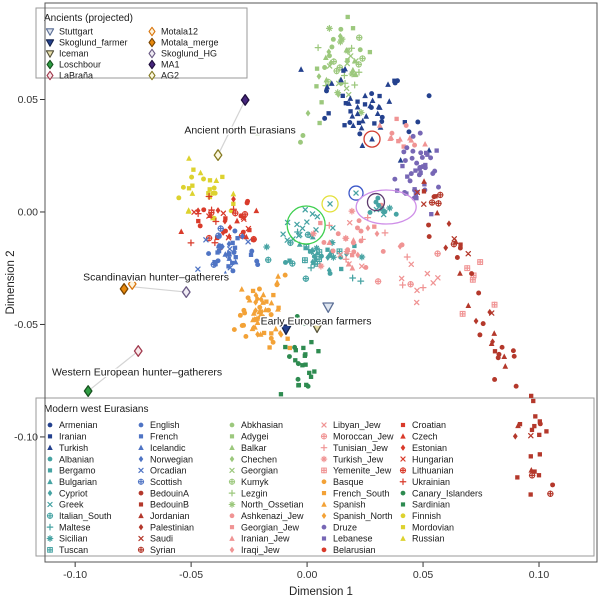  Describe the element at coordinates (156, 277) in the screenshot. I see `annotation-shg: Scandinavian hunter–gatherers` at that location.